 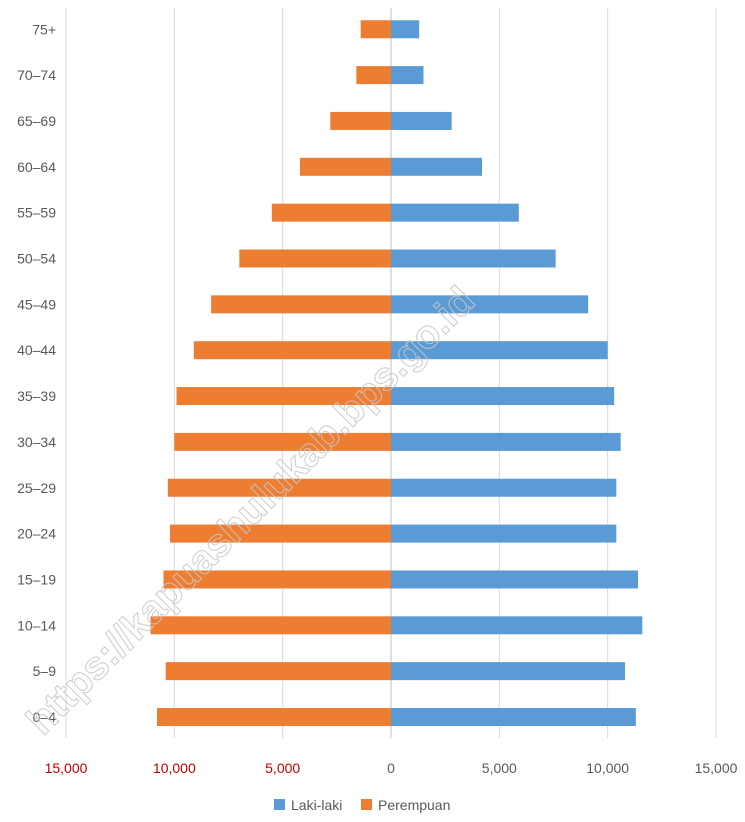 I want to click on y-category-label: 5–9, so click(x=45, y=671).